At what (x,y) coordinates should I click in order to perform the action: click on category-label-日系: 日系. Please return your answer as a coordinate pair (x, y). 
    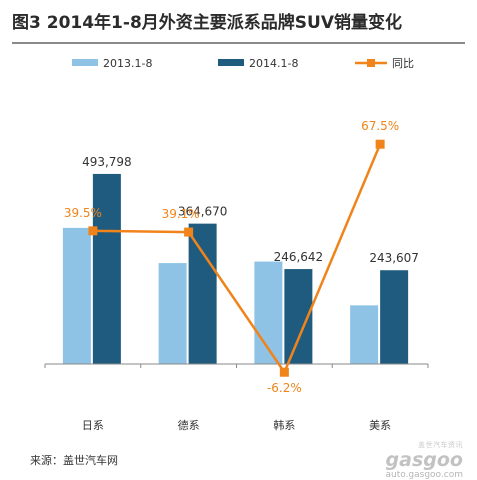
    Looking at the image, I should click on (93, 425).